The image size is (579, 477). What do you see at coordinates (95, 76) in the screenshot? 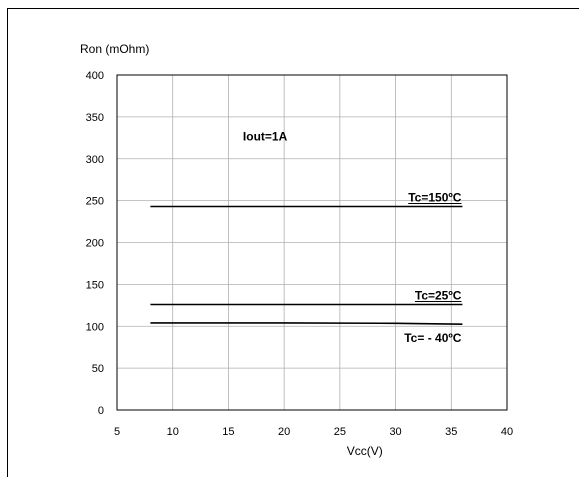
I see `y-tick-label-8: 400` at bounding box center [95, 76].